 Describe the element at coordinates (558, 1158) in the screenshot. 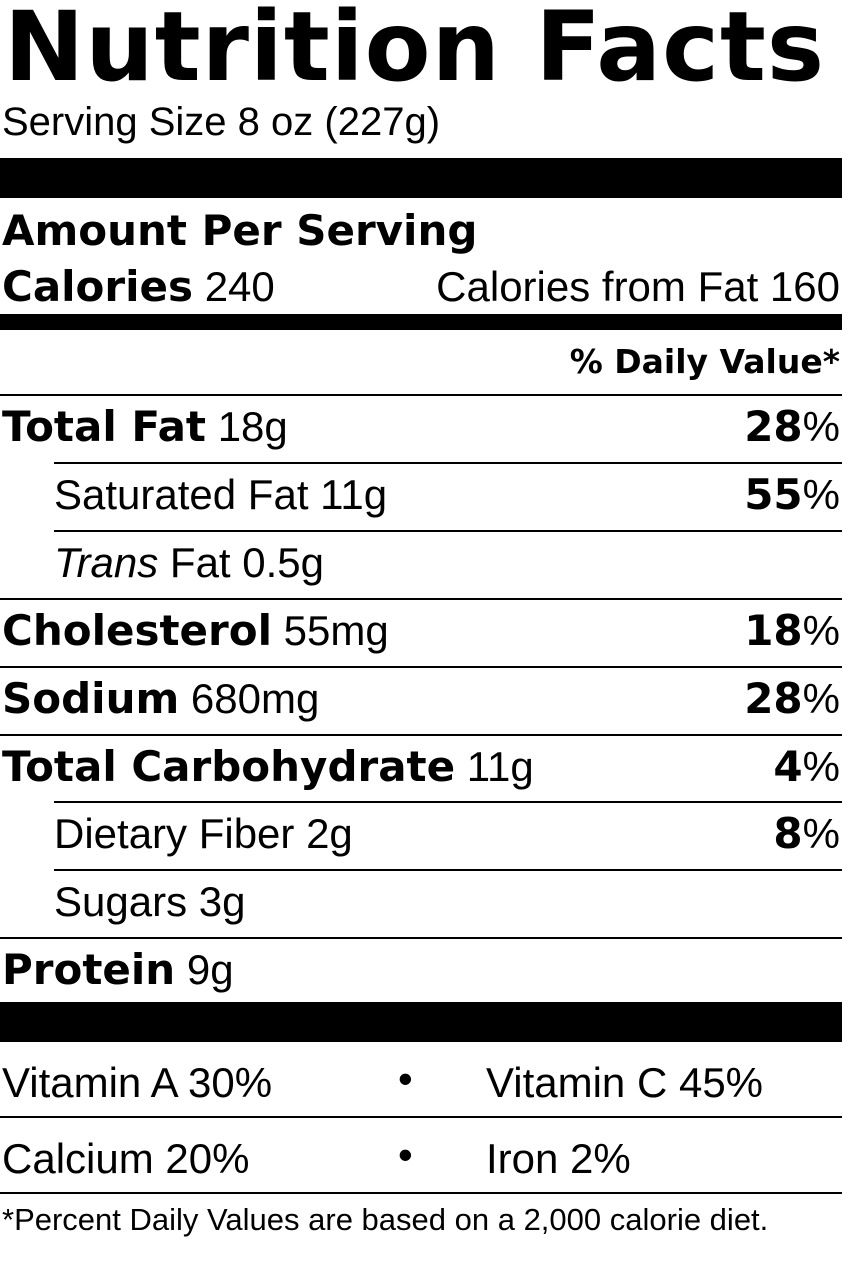

I see `iron: Iron 2%` at that location.